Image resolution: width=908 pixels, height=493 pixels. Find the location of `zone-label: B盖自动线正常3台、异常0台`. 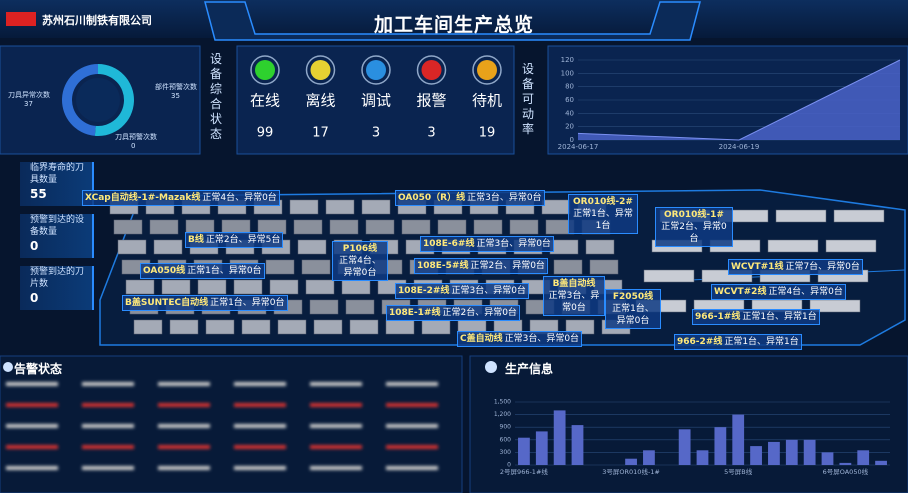

zone-label: B盖自动线正常3台、异常0台 is located at coordinates (574, 296).